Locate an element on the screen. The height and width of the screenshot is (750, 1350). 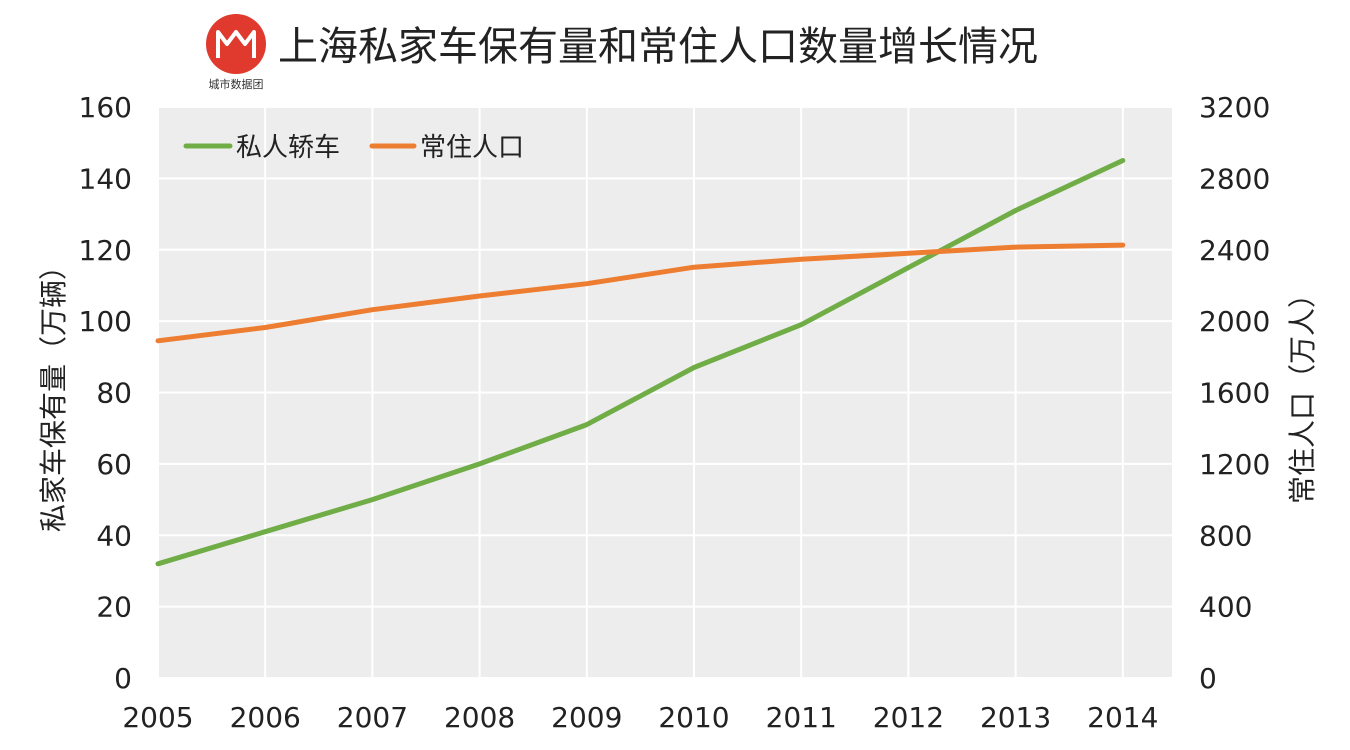
right-tick-label: 800 is located at coordinates (1225, 535).